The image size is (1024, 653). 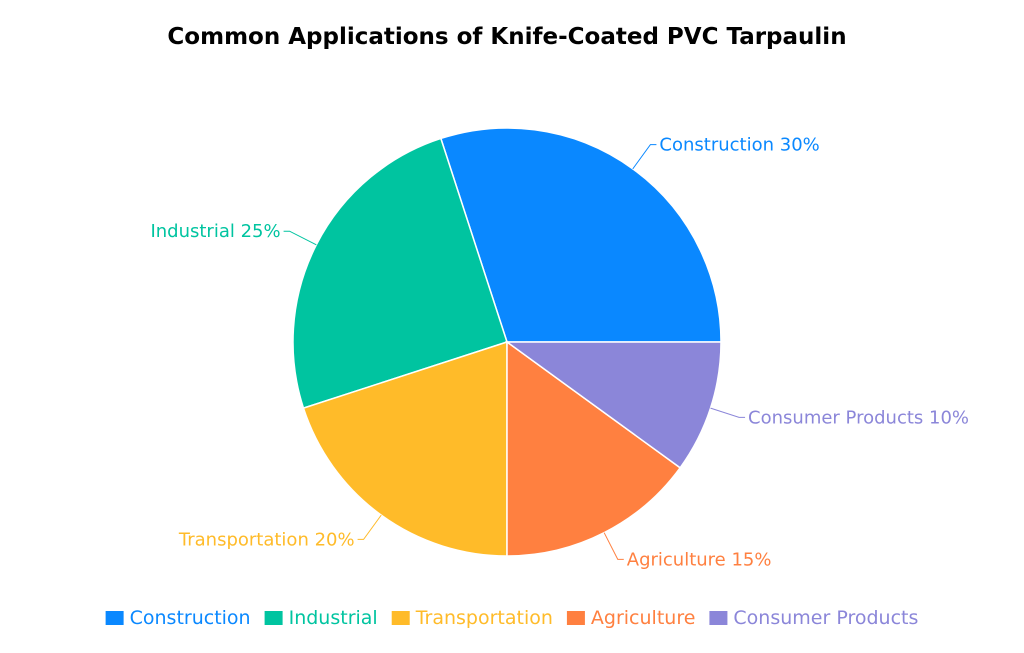 What do you see at coordinates (333, 618) in the screenshot?
I see `legend-label-industrial: Industrial` at bounding box center [333, 618].